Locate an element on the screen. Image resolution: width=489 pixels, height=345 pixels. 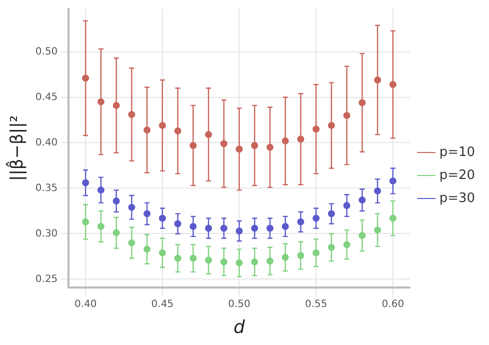
y-axis-title: ||β̂−β||² is located at coordinates (17, 148).